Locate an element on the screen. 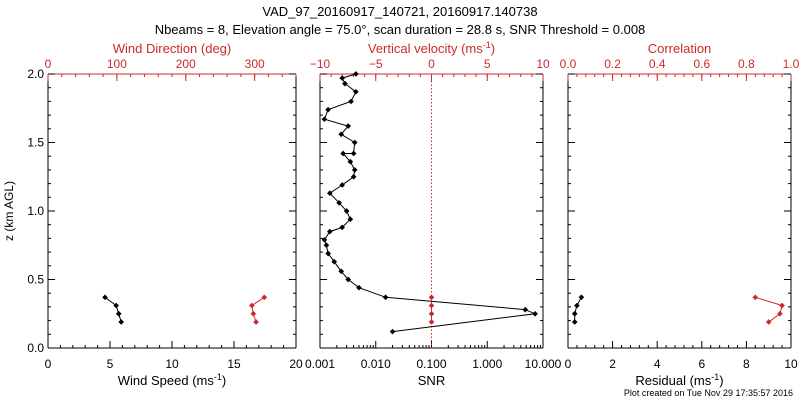  top-tick-label: 1.0 is located at coordinates (791, 64).